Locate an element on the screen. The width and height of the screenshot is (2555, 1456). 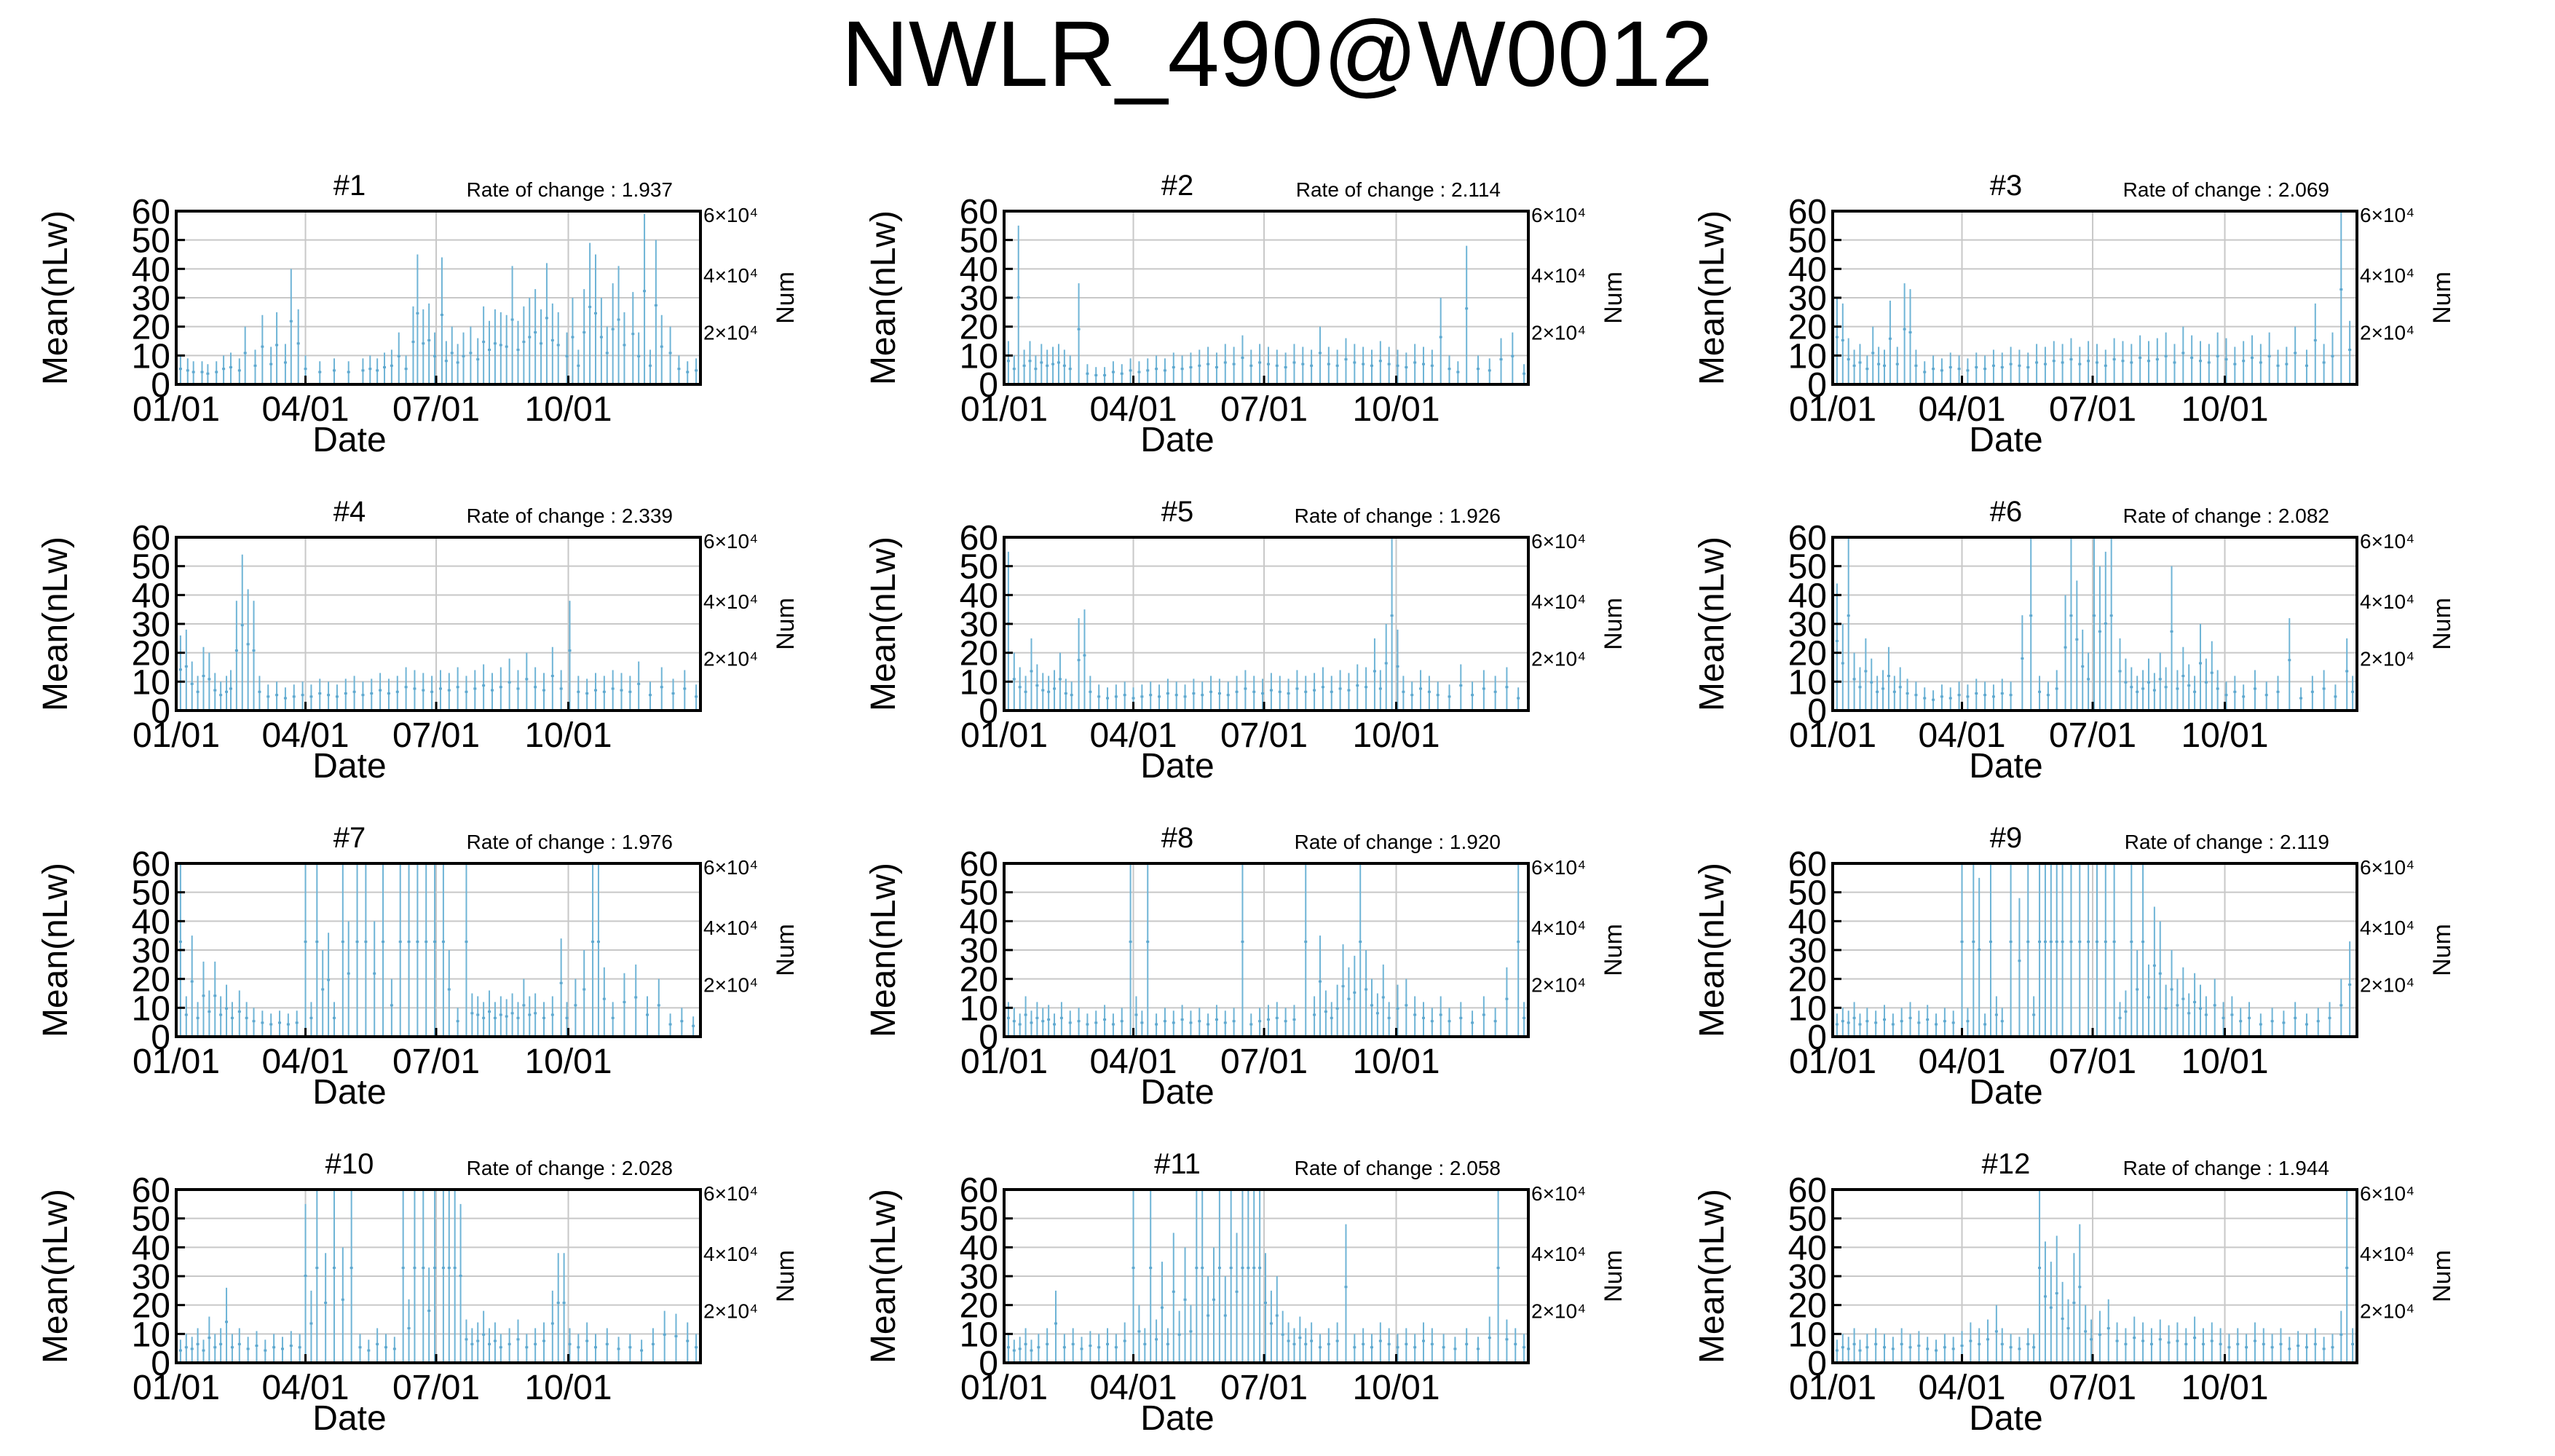
rate-of-change-annotation: Rate of change : 2.069 is located at coordinates (2226, 189).